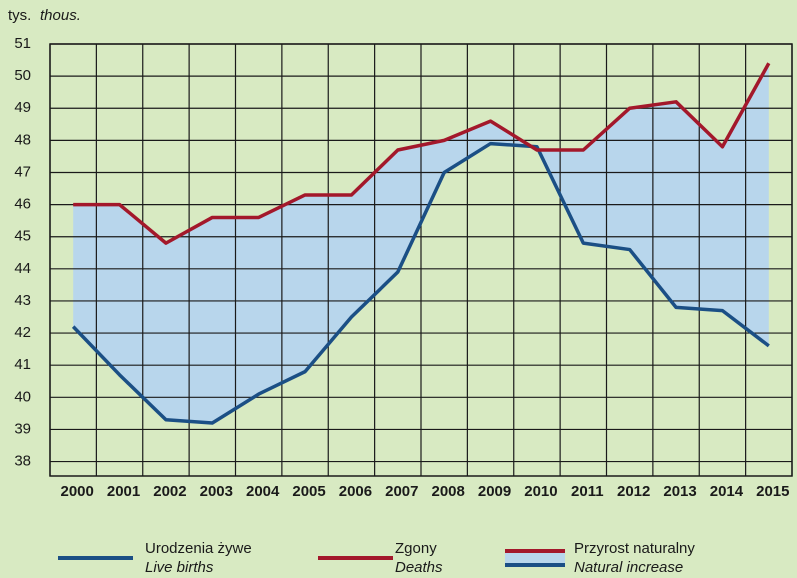 The image size is (797, 578). I want to click on x-tick-label: 2000, so click(77, 491).